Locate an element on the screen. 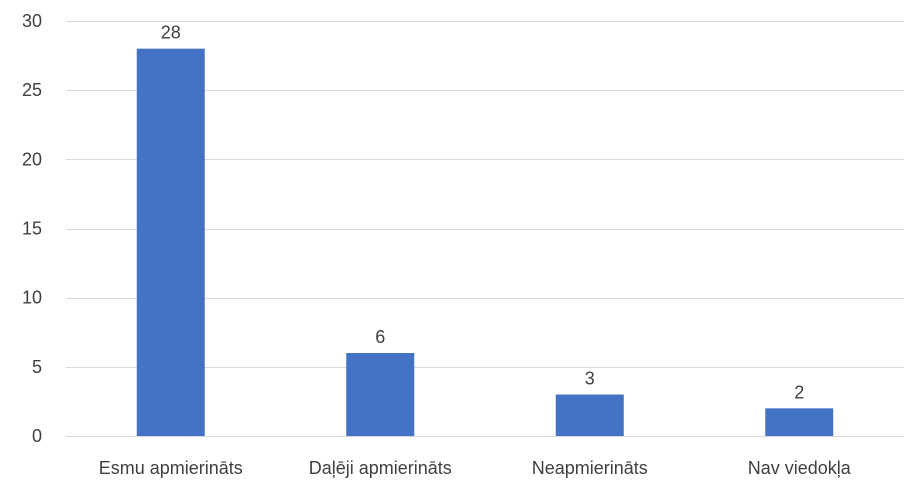  x-category-label: Nav viedokļa is located at coordinates (800, 468).